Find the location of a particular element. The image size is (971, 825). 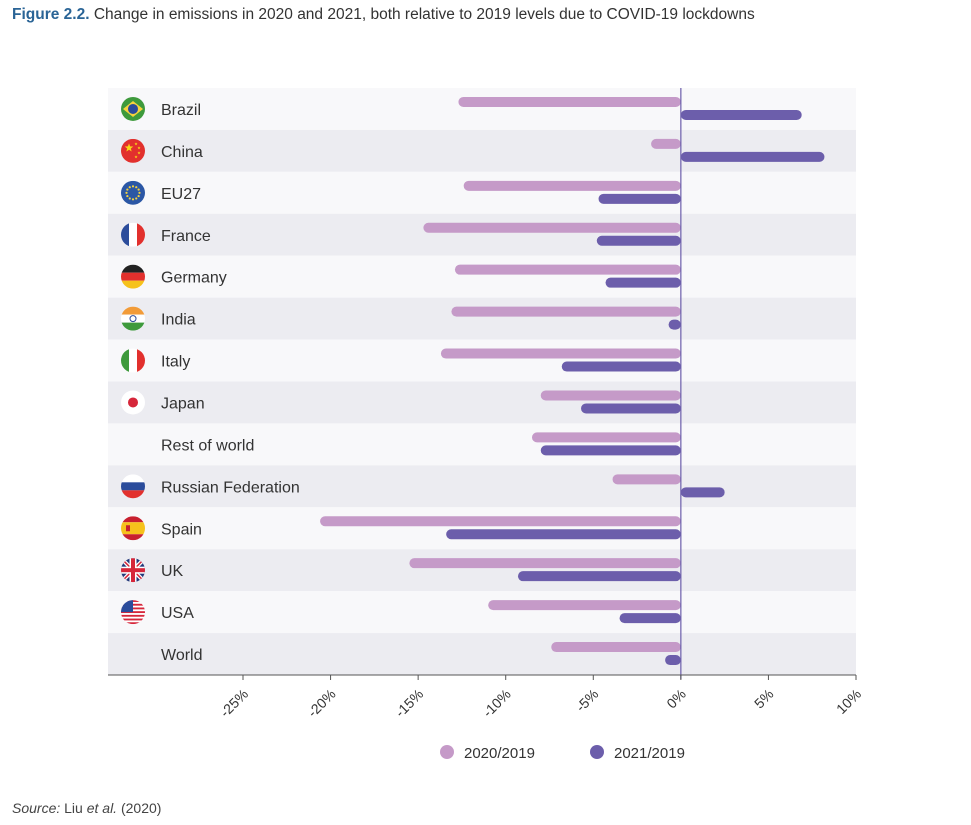

brazil-flag-icon is located at coordinates (133, 108).